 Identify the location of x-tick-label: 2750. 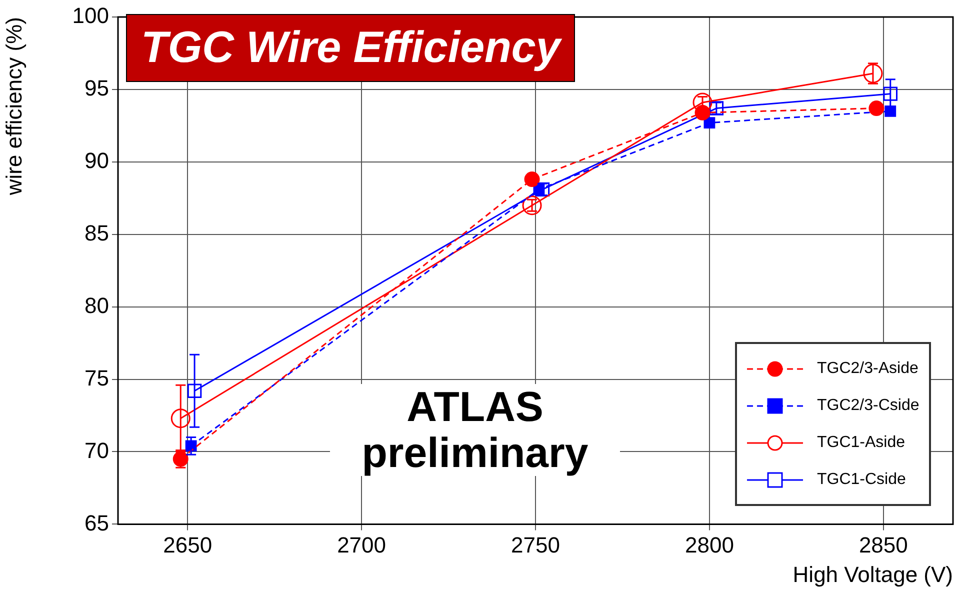
(535, 545).